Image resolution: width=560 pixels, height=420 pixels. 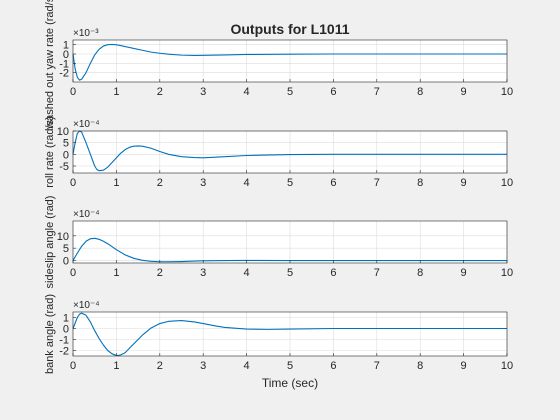 I want to click on y-axis-label: washed out yaw rate (rad/s), so click(x=50, y=65).